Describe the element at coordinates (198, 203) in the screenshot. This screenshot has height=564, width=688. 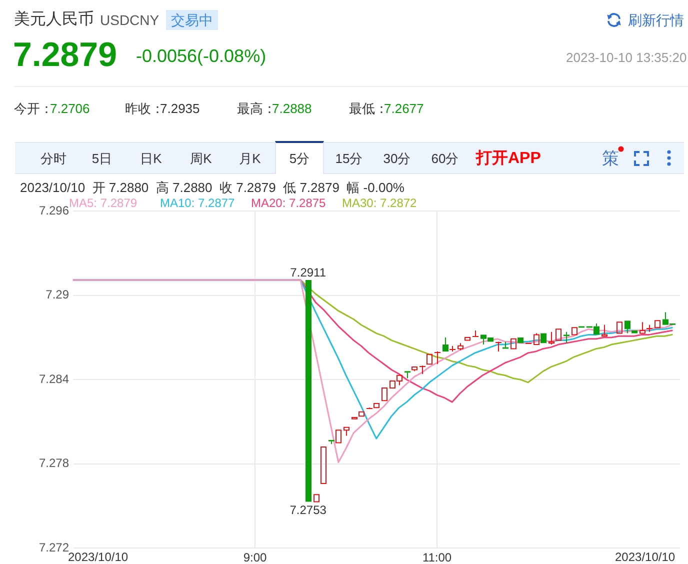
I see `text: MA10: 7.2877` at that location.